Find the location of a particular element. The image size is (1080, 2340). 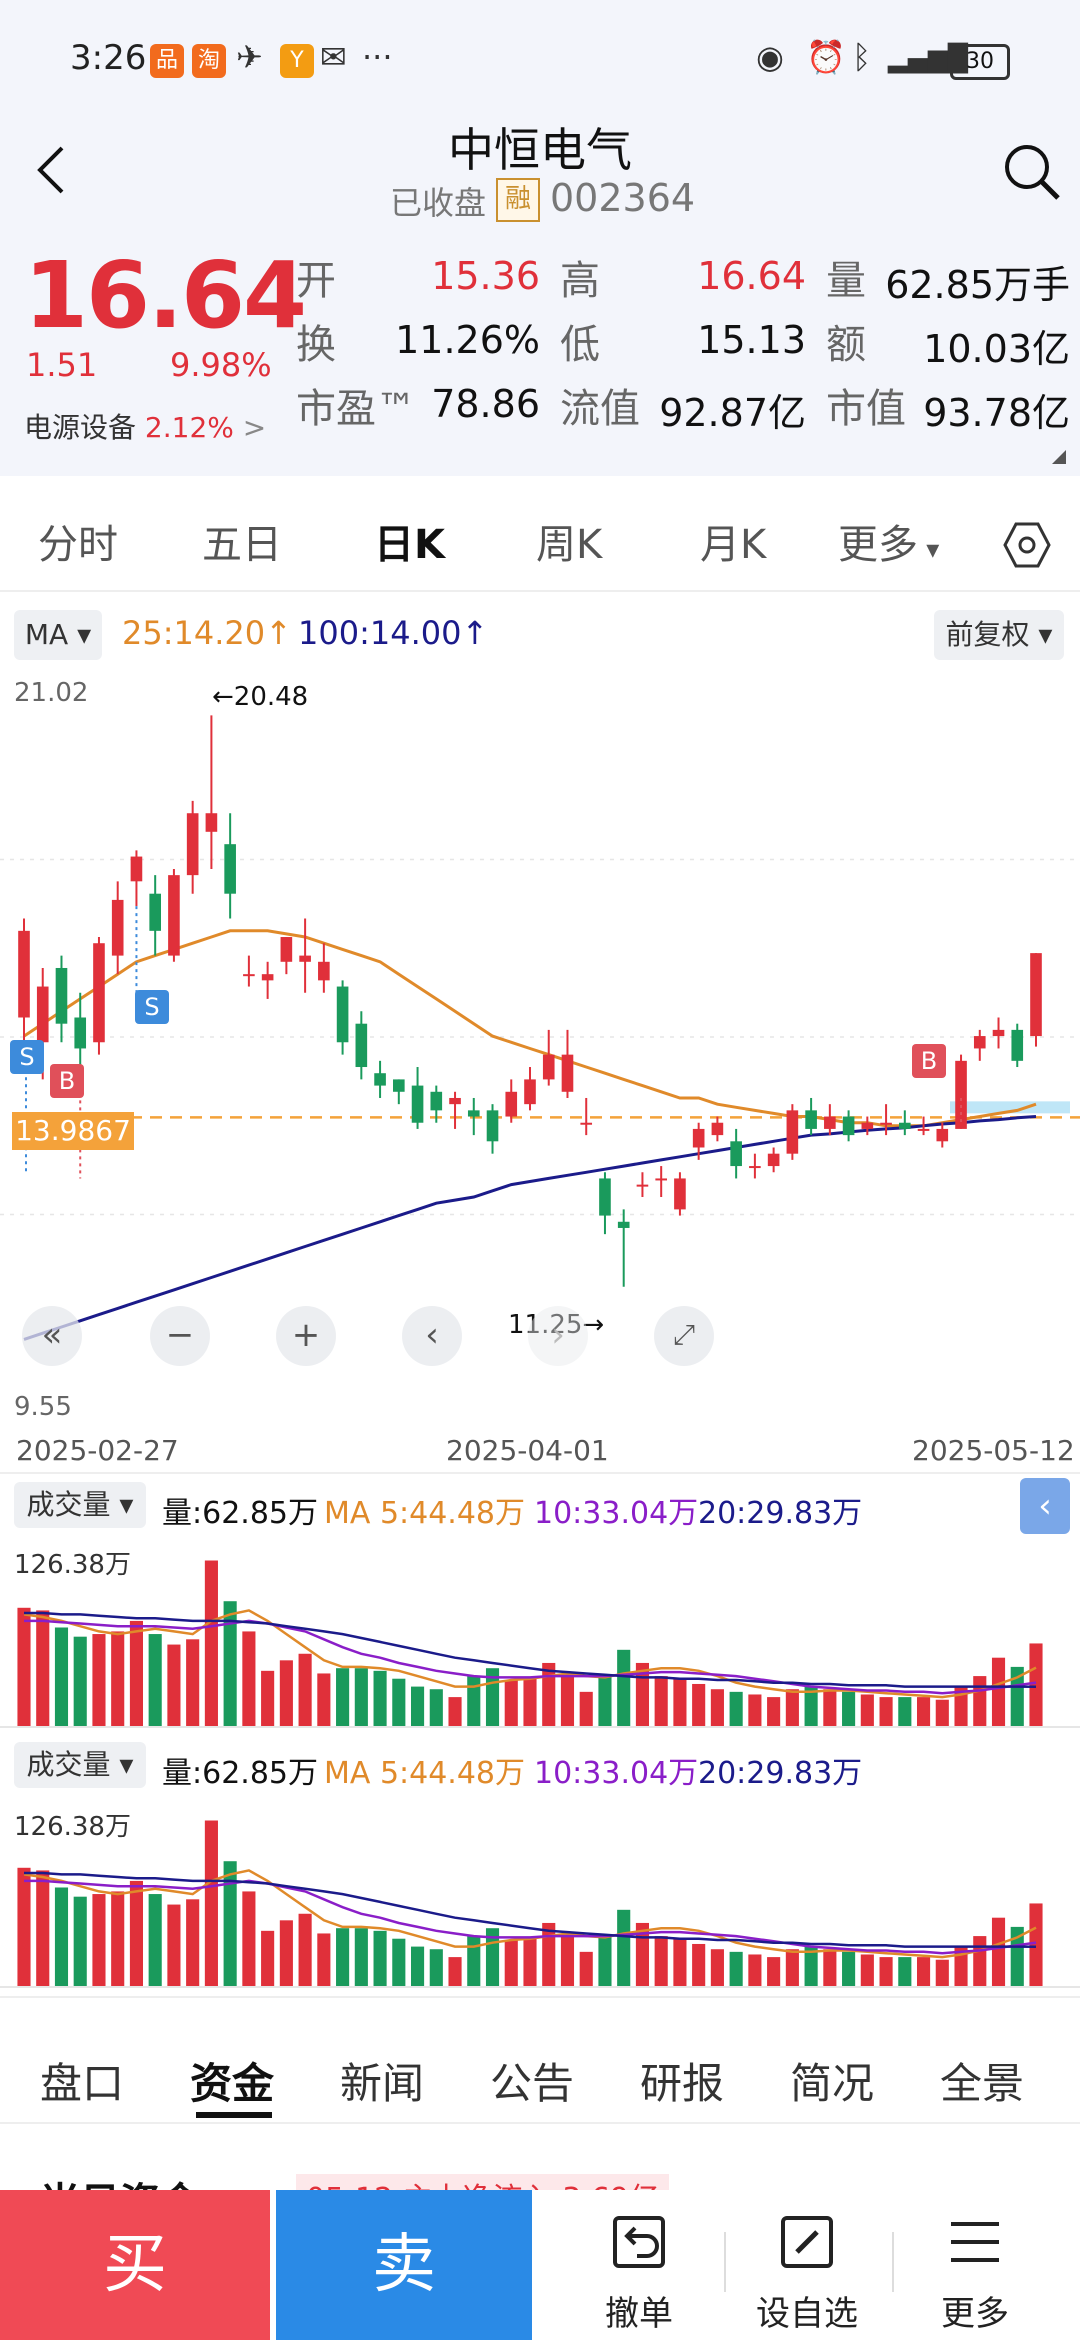

status-time: 3:26 is located at coordinates (108, 58).